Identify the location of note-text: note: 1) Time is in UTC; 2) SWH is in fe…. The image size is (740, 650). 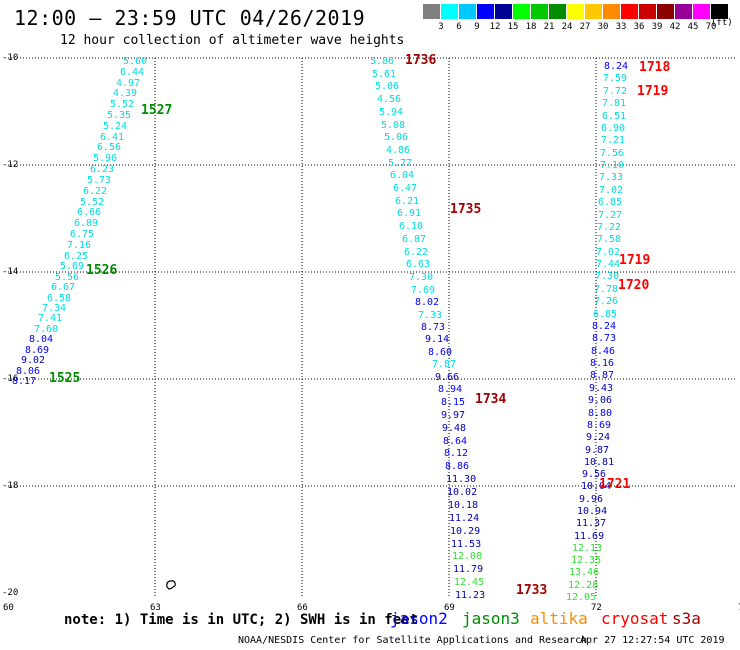
(241, 620).